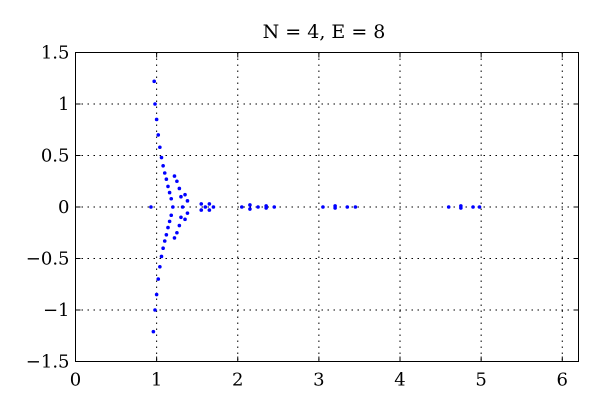 The height and width of the screenshot is (418, 600). What do you see at coordinates (55, 53) in the screenshot?
I see `y-tick-label: 1.5` at bounding box center [55, 53].